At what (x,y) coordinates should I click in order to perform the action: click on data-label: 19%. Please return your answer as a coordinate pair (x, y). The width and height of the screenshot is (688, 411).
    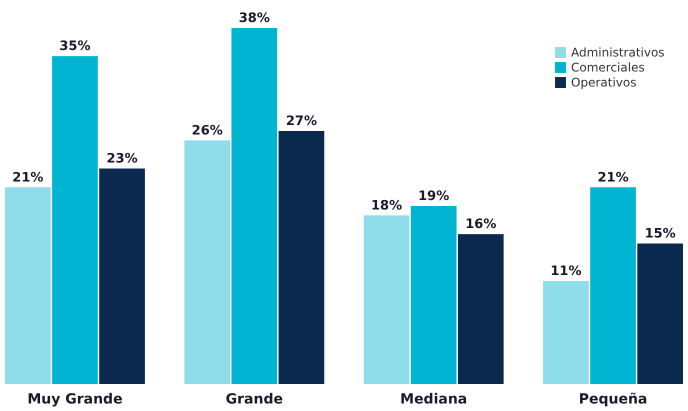
    Looking at the image, I should click on (434, 196).